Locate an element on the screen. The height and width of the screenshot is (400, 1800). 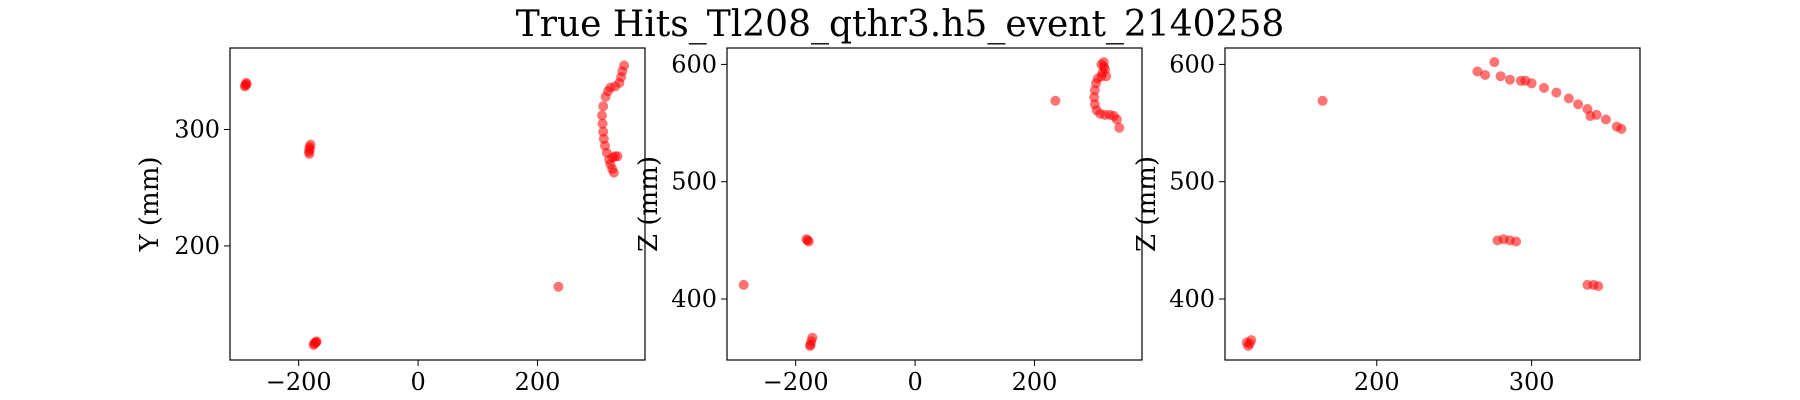
x-ticks: 200 300 is located at coordinates (1454, 378).